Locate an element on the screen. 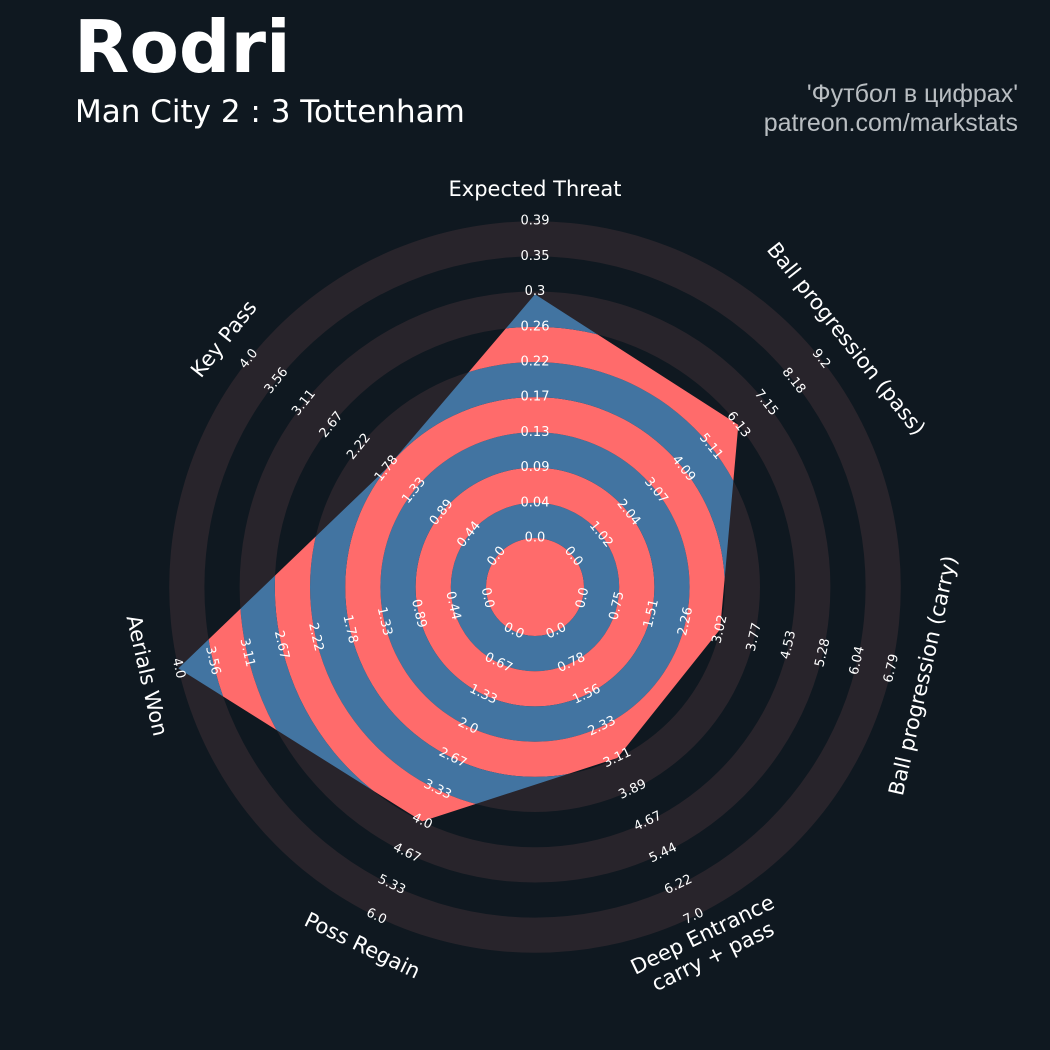 The height and width of the screenshot is (1050, 1050). axis-label-line: Expected Threat is located at coordinates (535, 189).